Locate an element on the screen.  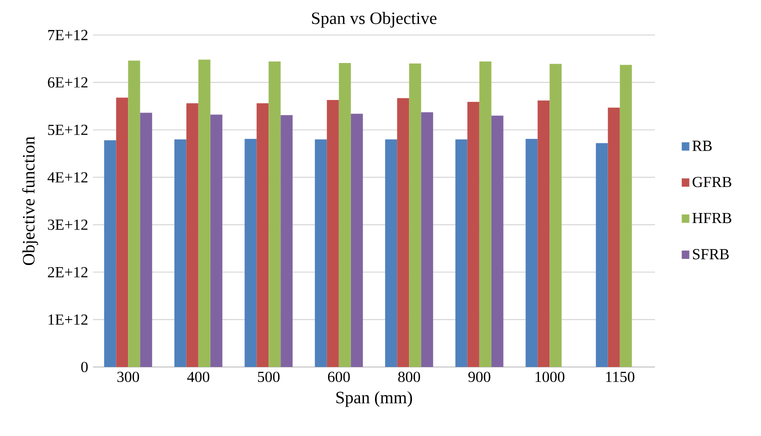
x-tick-label: 1000 is located at coordinates (550, 377).